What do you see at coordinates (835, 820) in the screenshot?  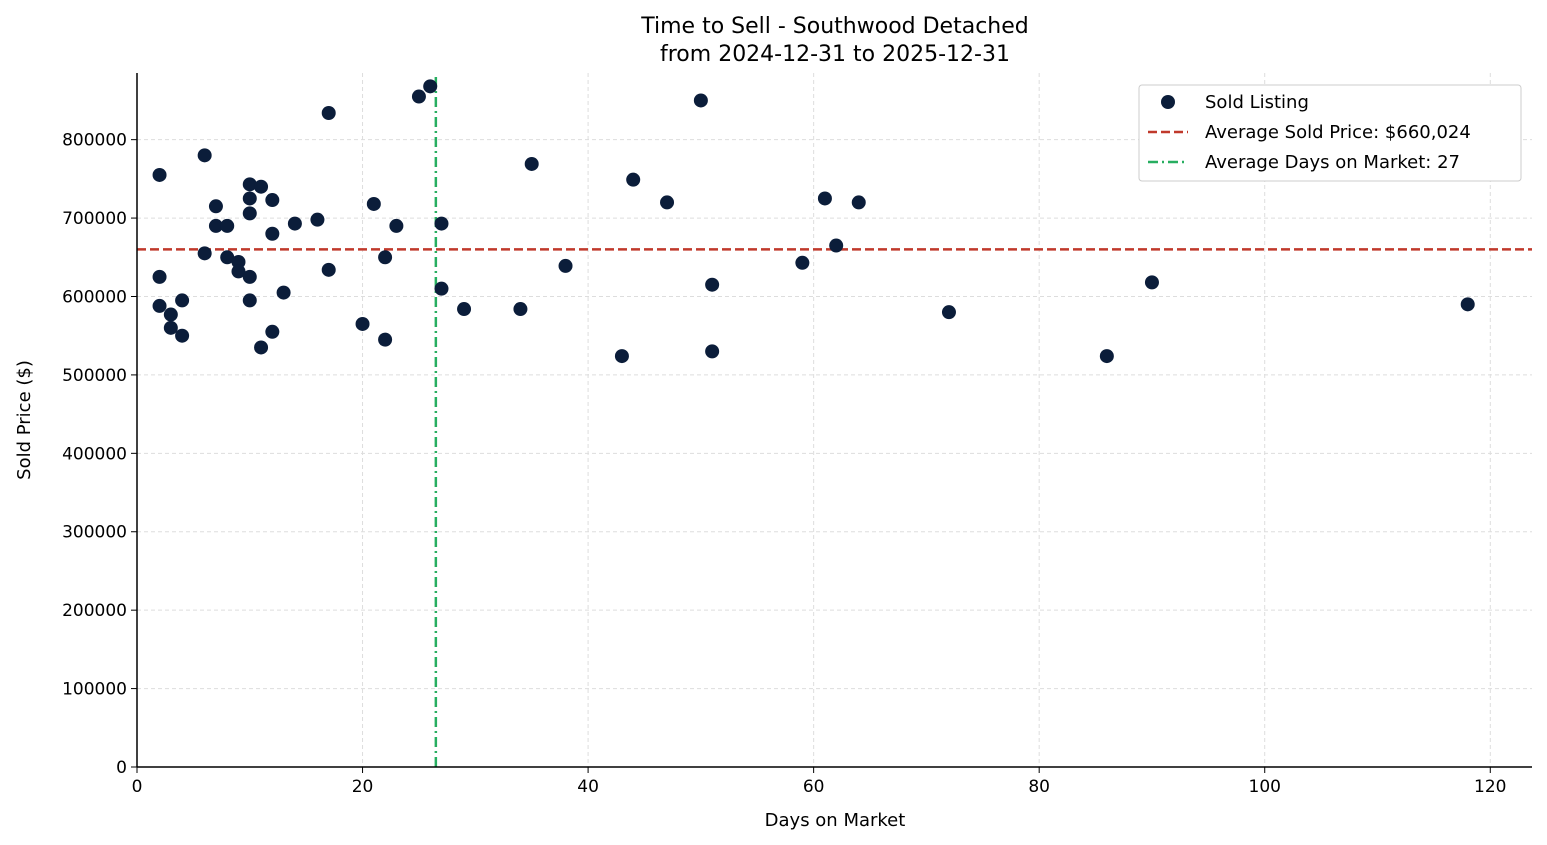 I see `x-axis-label: Days on Market` at bounding box center [835, 820].